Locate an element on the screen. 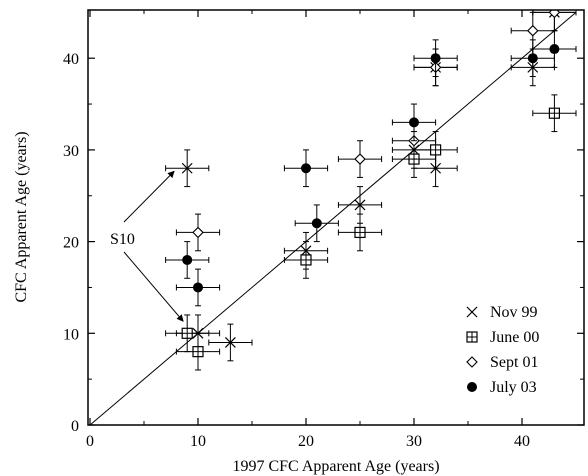 This screenshot has width=588, height=476. s10-arrow-lower is located at coordinates (153, 286).